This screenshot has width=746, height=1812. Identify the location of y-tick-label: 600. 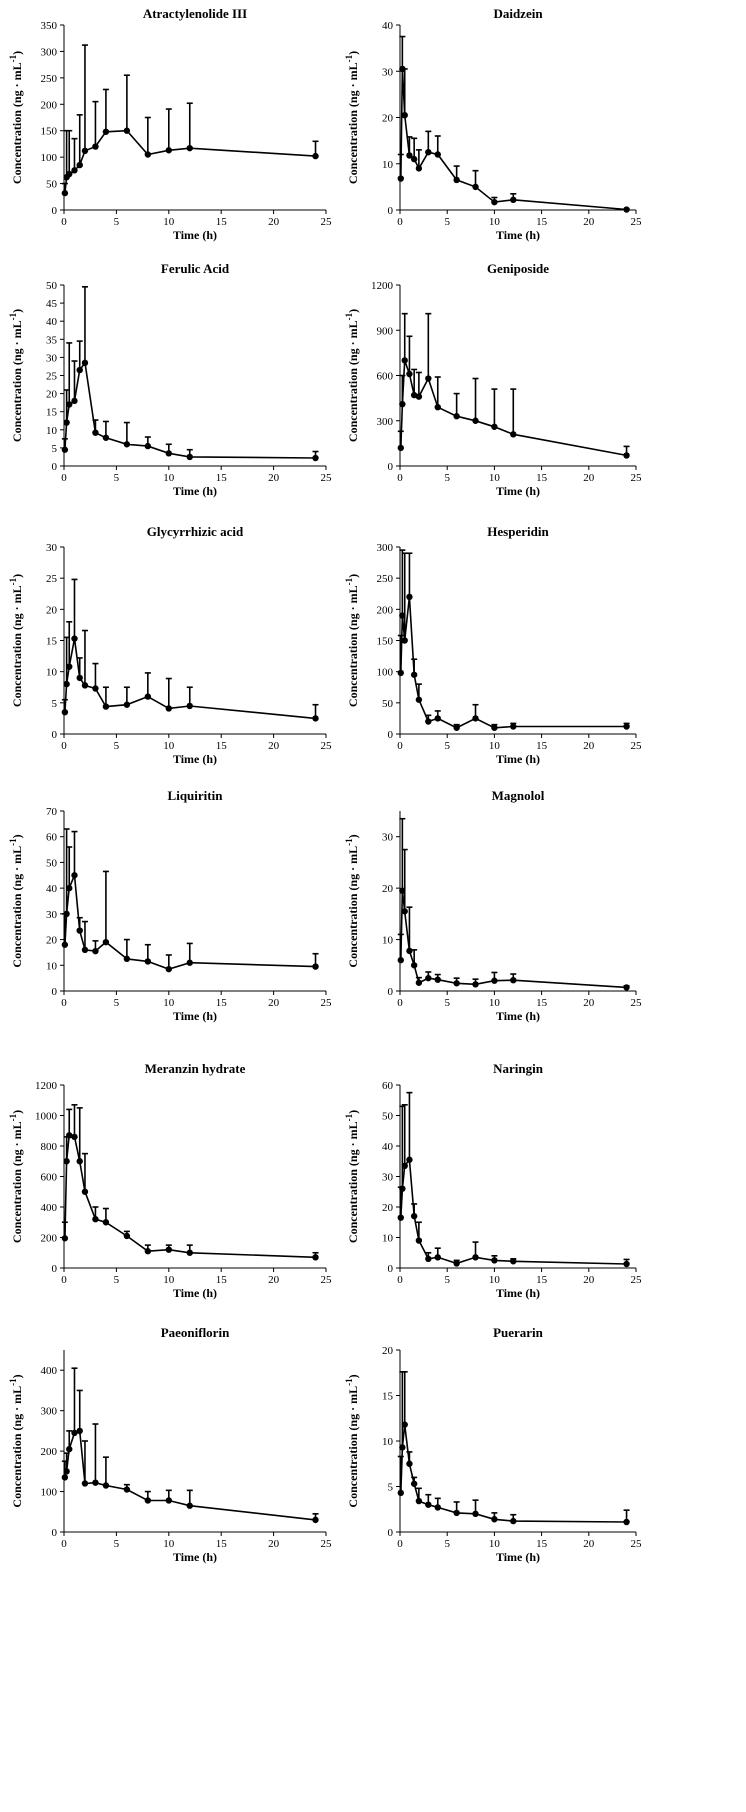
(49, 1178).